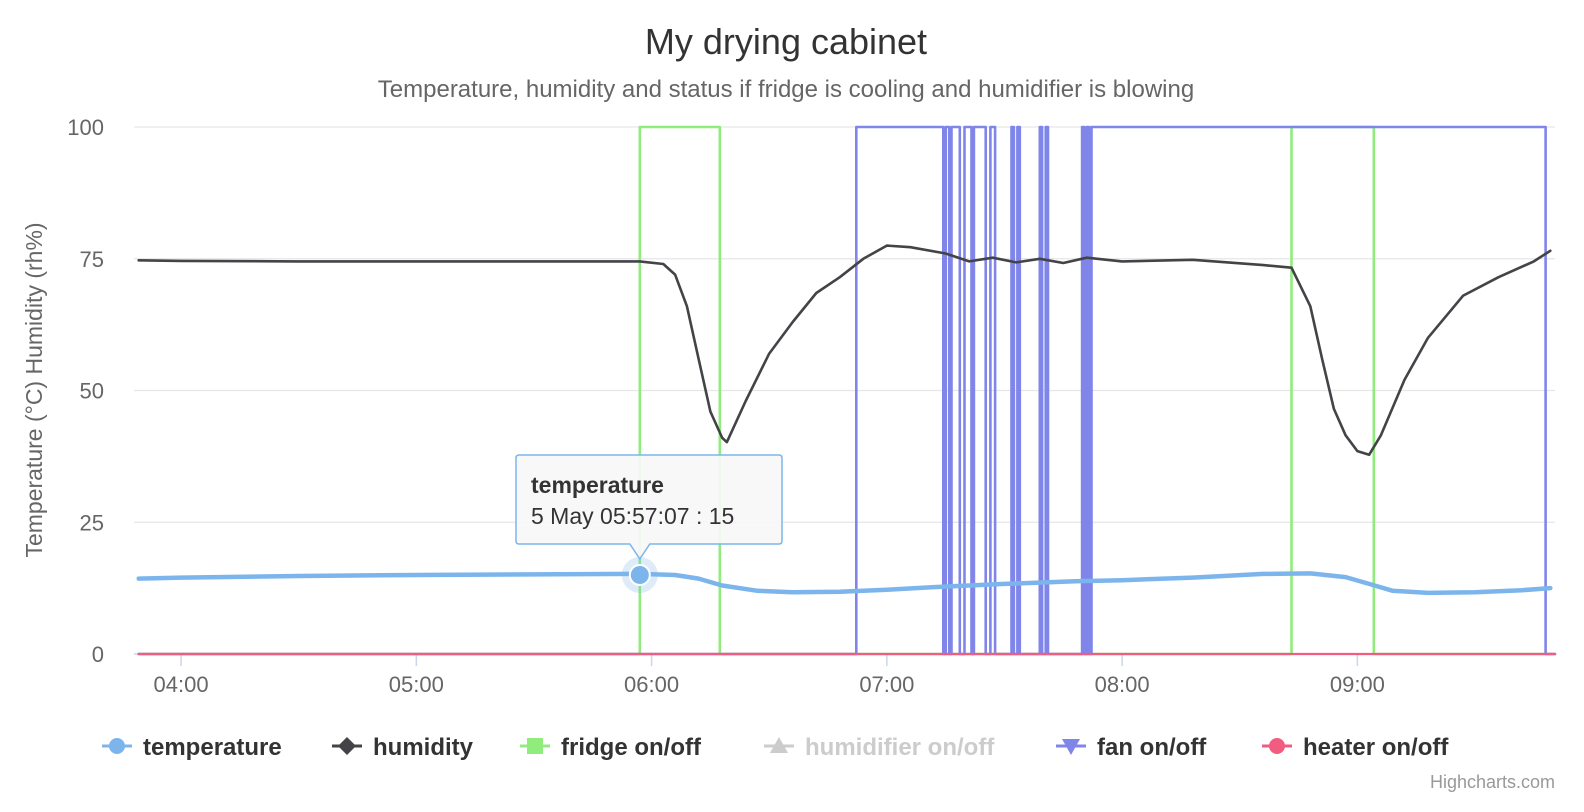  I want to click on legend-label-fan-on-off: fan on/off, so click(1152, 747).